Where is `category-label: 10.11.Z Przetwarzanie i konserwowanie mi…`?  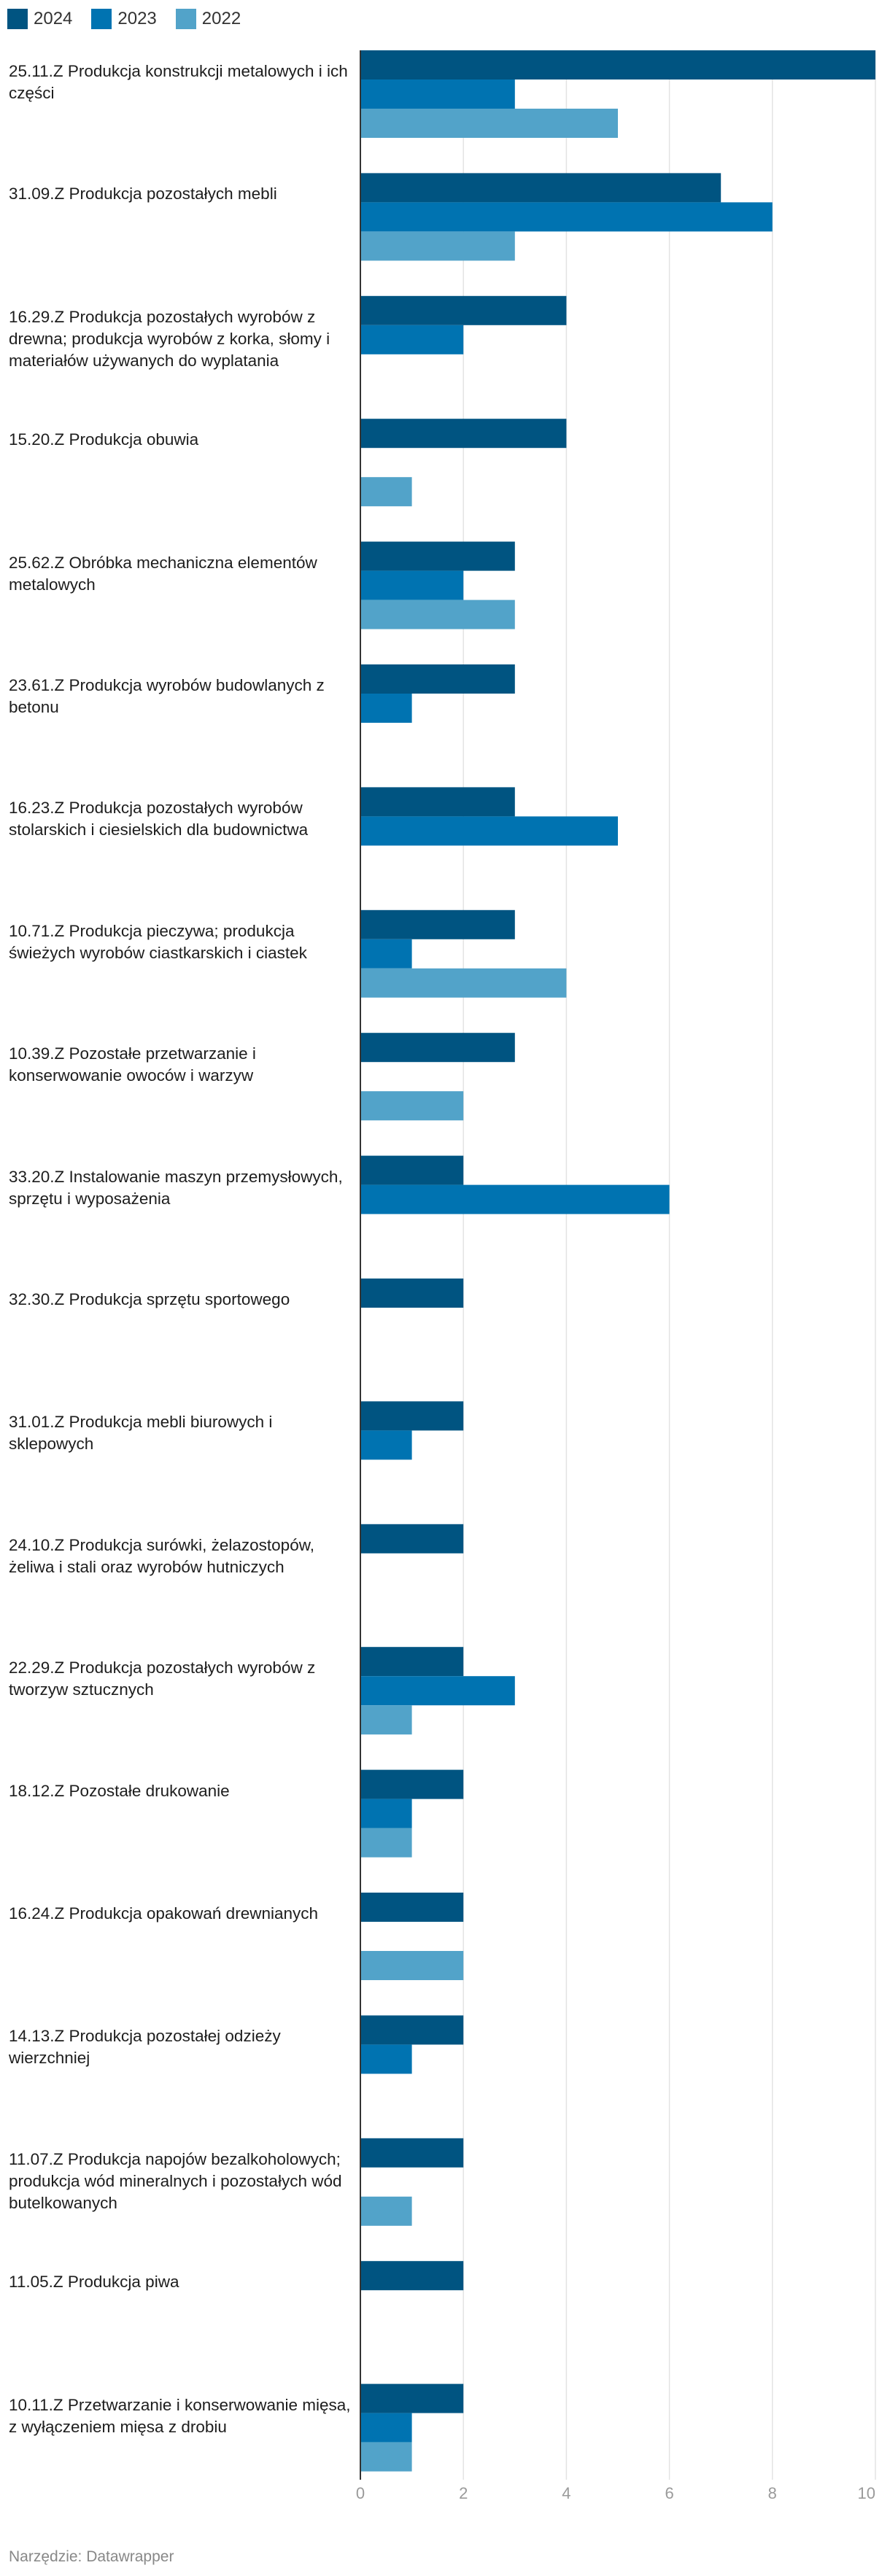 category-label: 10.11.Z Przetwarzanie i konserwowanie mi… is located at coordinates (180, 2416).